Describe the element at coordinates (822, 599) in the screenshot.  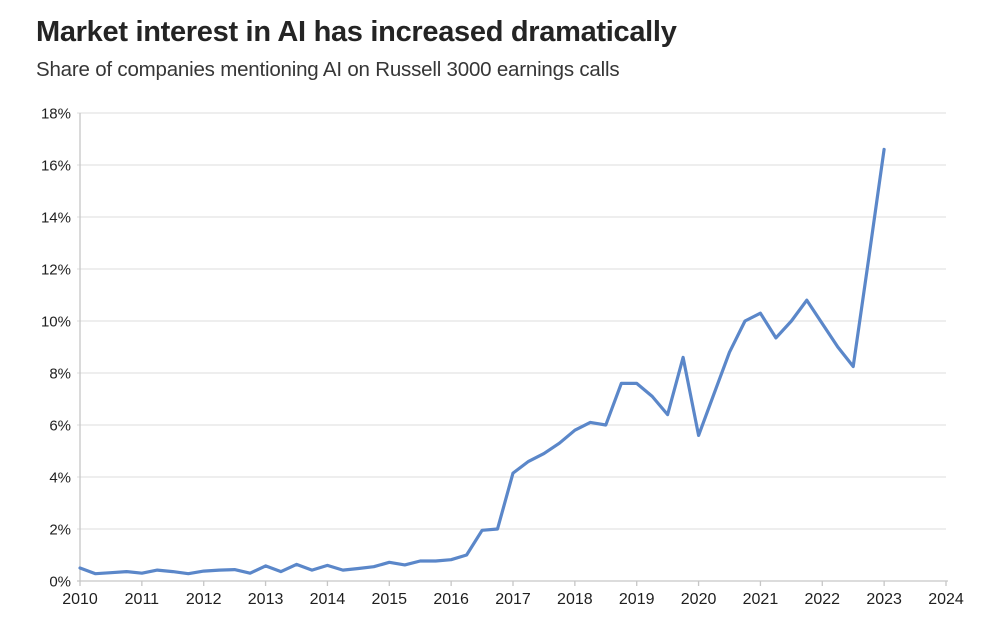
I see `x-axis-label: 2022` at that location.